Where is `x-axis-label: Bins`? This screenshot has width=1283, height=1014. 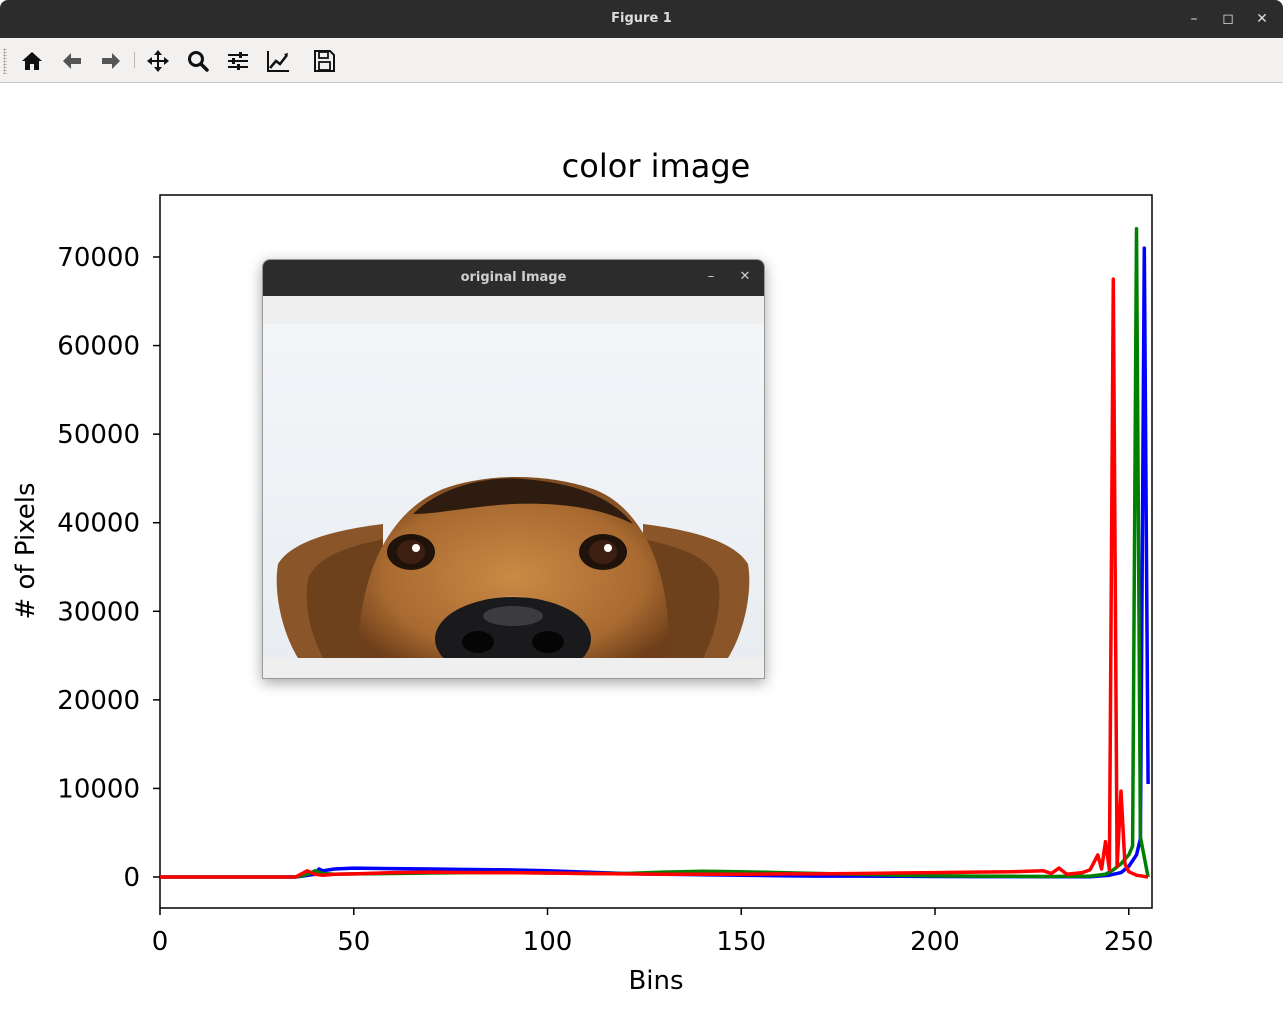
x-axis-label: Bins is located at coordinates (655, 981).